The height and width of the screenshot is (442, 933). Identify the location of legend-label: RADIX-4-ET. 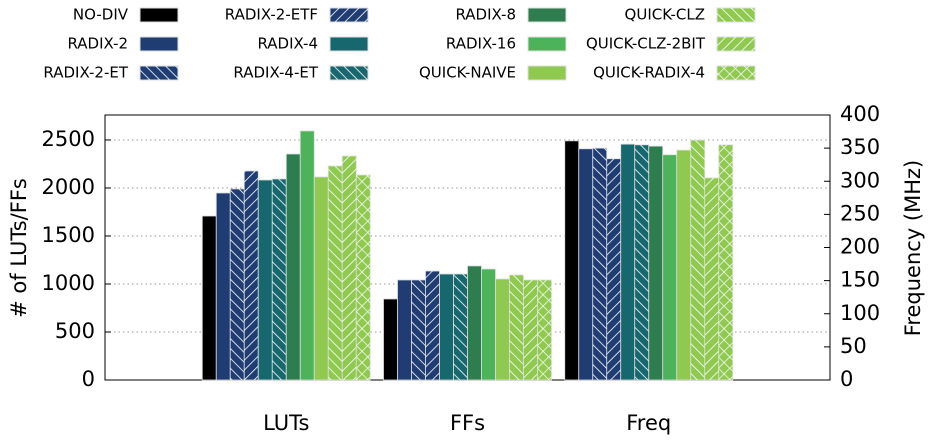
(275, 73).